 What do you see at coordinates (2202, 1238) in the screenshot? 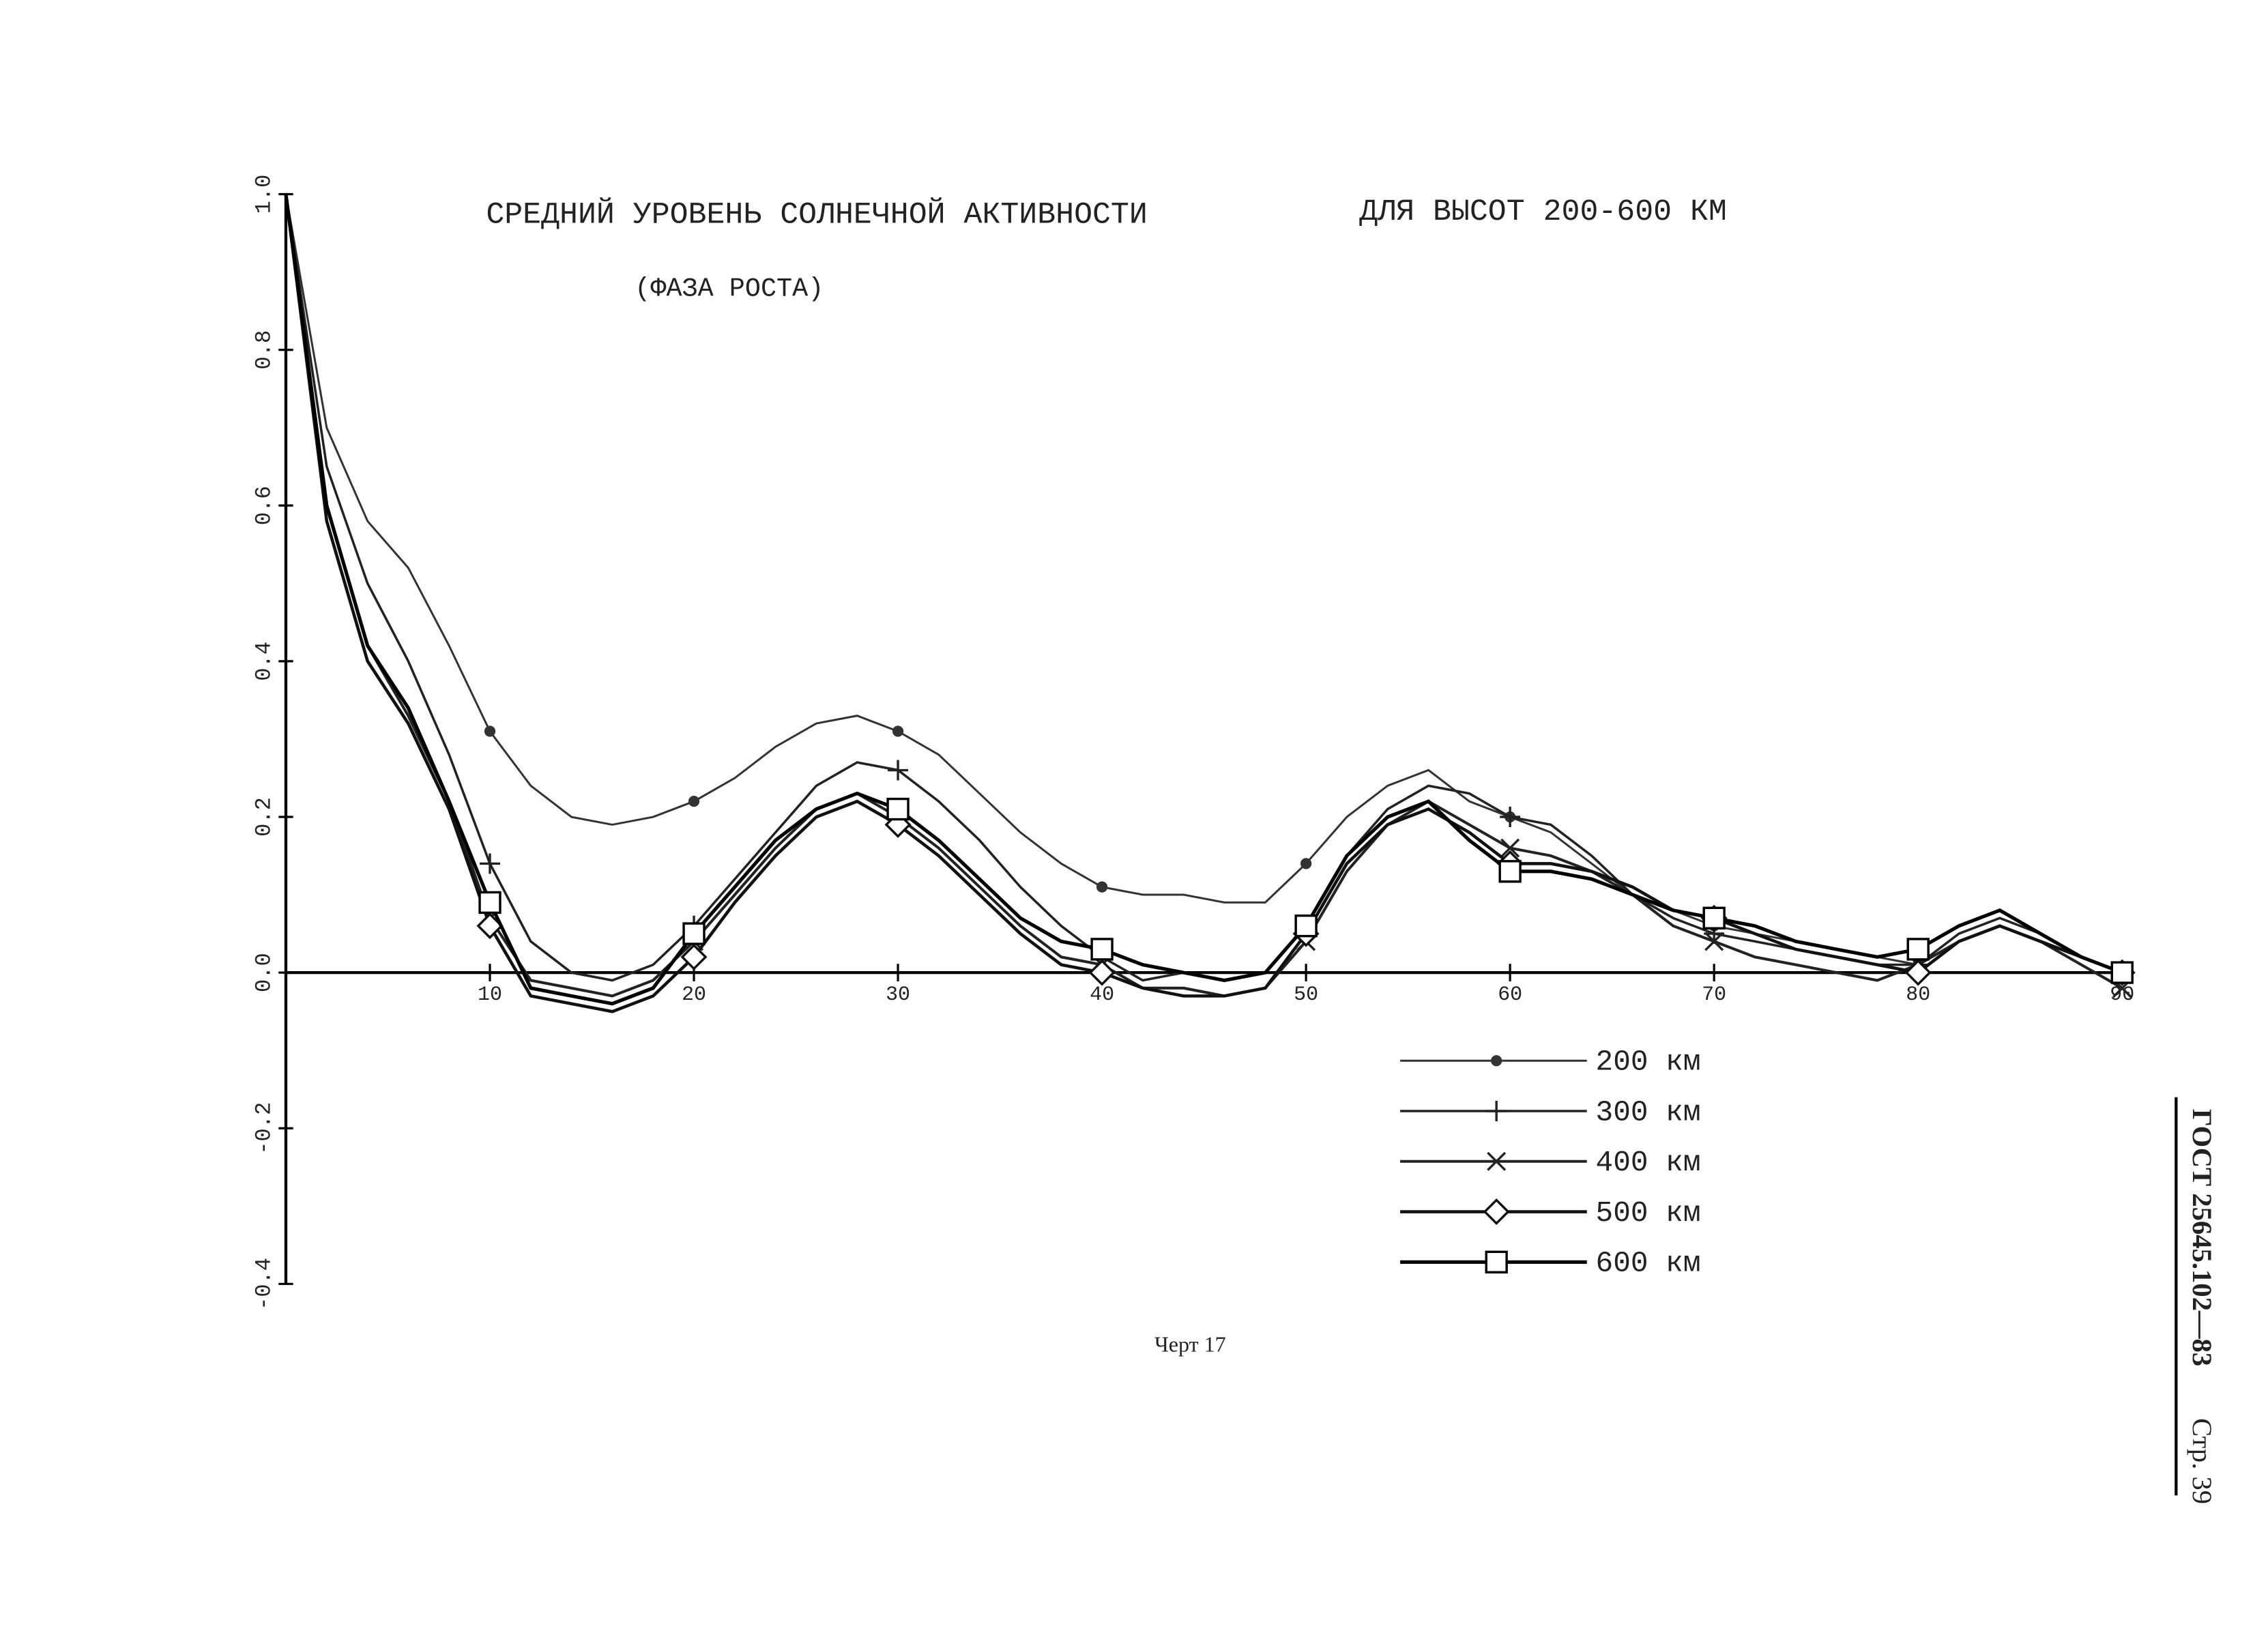
I see `document-number: ГОСТ 25645.102—83` at bounding box center [2202, 1238].